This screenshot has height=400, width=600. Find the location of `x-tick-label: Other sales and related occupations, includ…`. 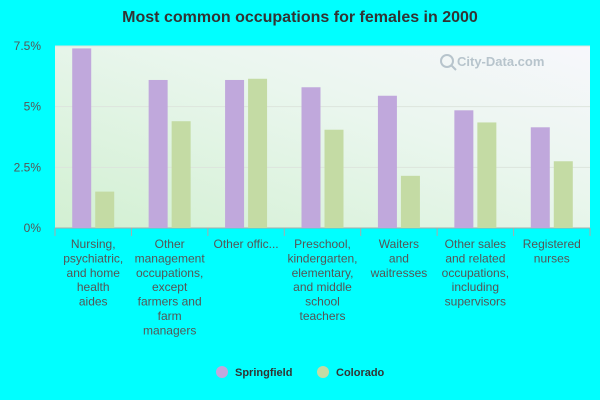

x-tick-label: Other sales and related occupations, includ… is located at coordinates (475, 273).